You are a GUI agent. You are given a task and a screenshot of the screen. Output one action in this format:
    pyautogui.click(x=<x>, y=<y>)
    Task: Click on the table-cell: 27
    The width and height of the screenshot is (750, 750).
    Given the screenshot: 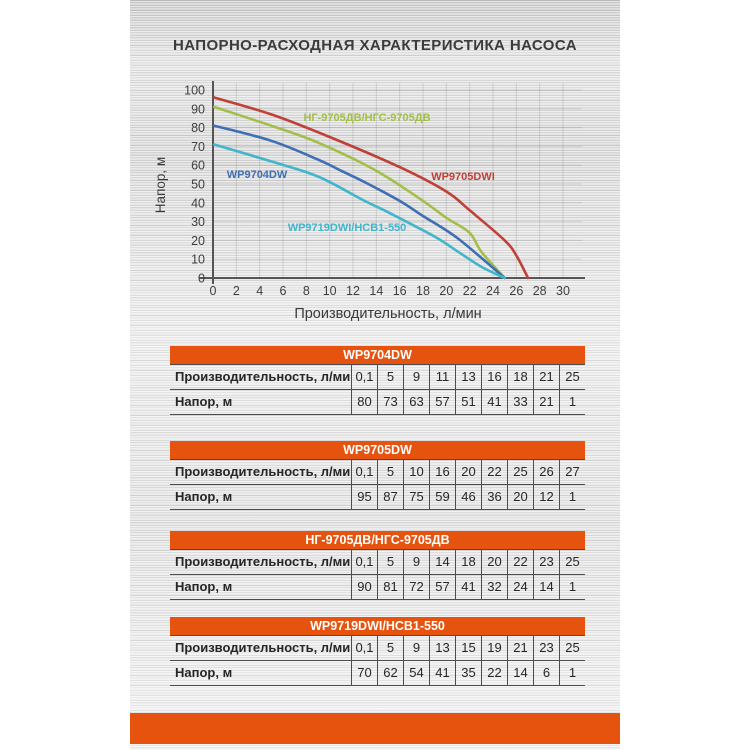 What is the action you would take?
    pyautogui.click(x=572, y=472)
    